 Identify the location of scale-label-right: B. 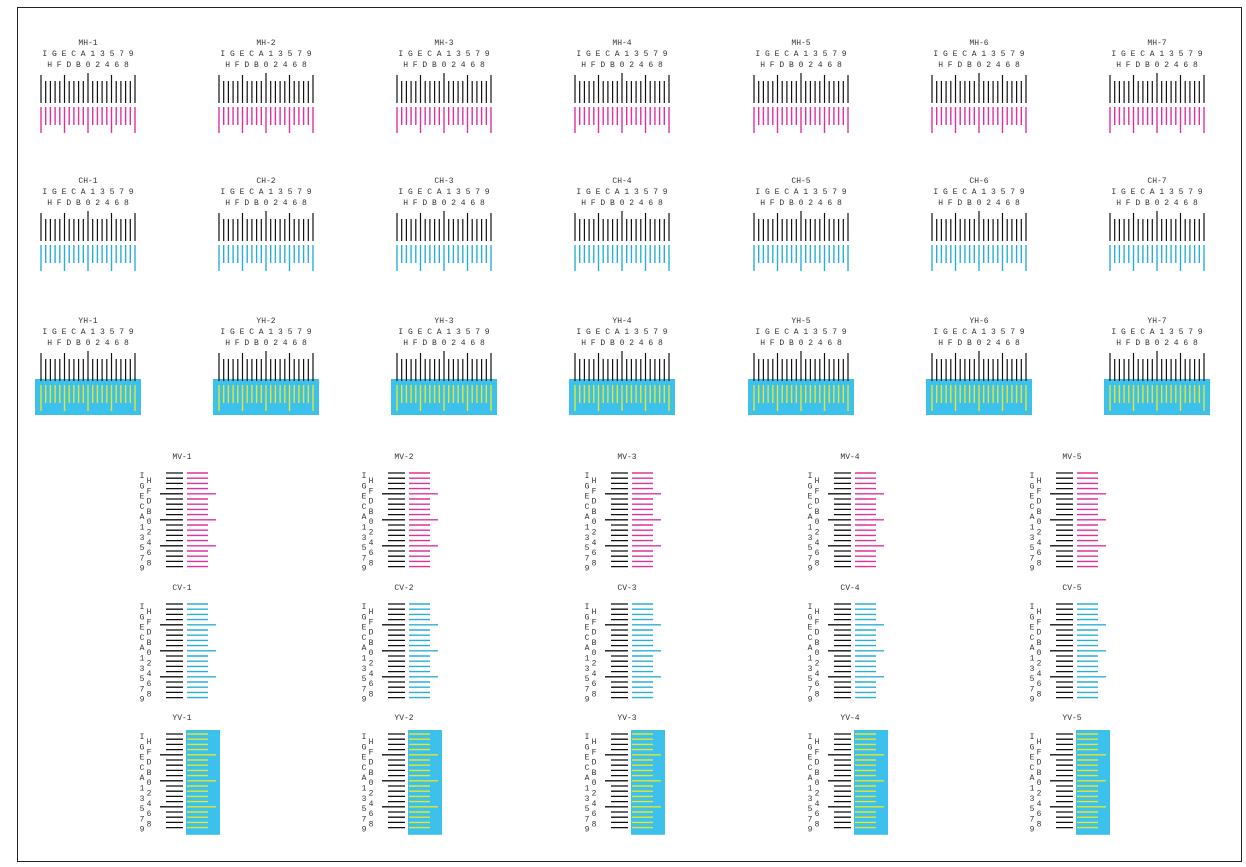
(1039, 643).